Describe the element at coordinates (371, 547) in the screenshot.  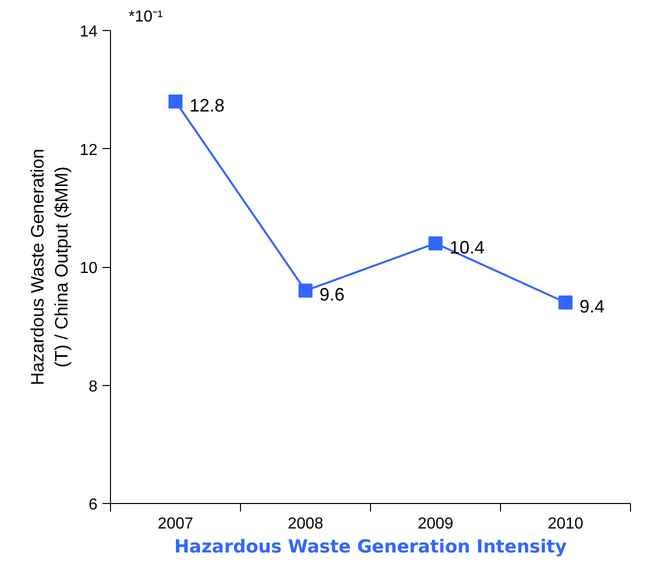
I see `x-axis-title: Hazardous Waste Generation Intensity` at that location.